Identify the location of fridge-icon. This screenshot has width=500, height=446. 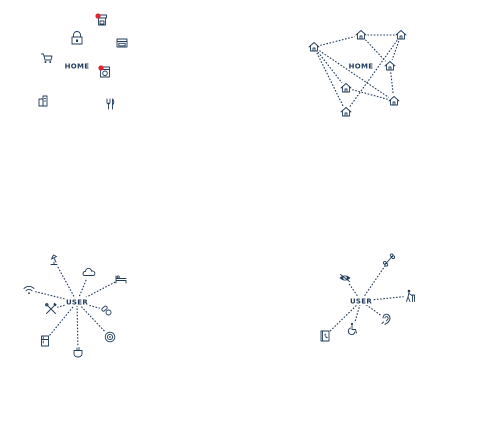
(45, 341).